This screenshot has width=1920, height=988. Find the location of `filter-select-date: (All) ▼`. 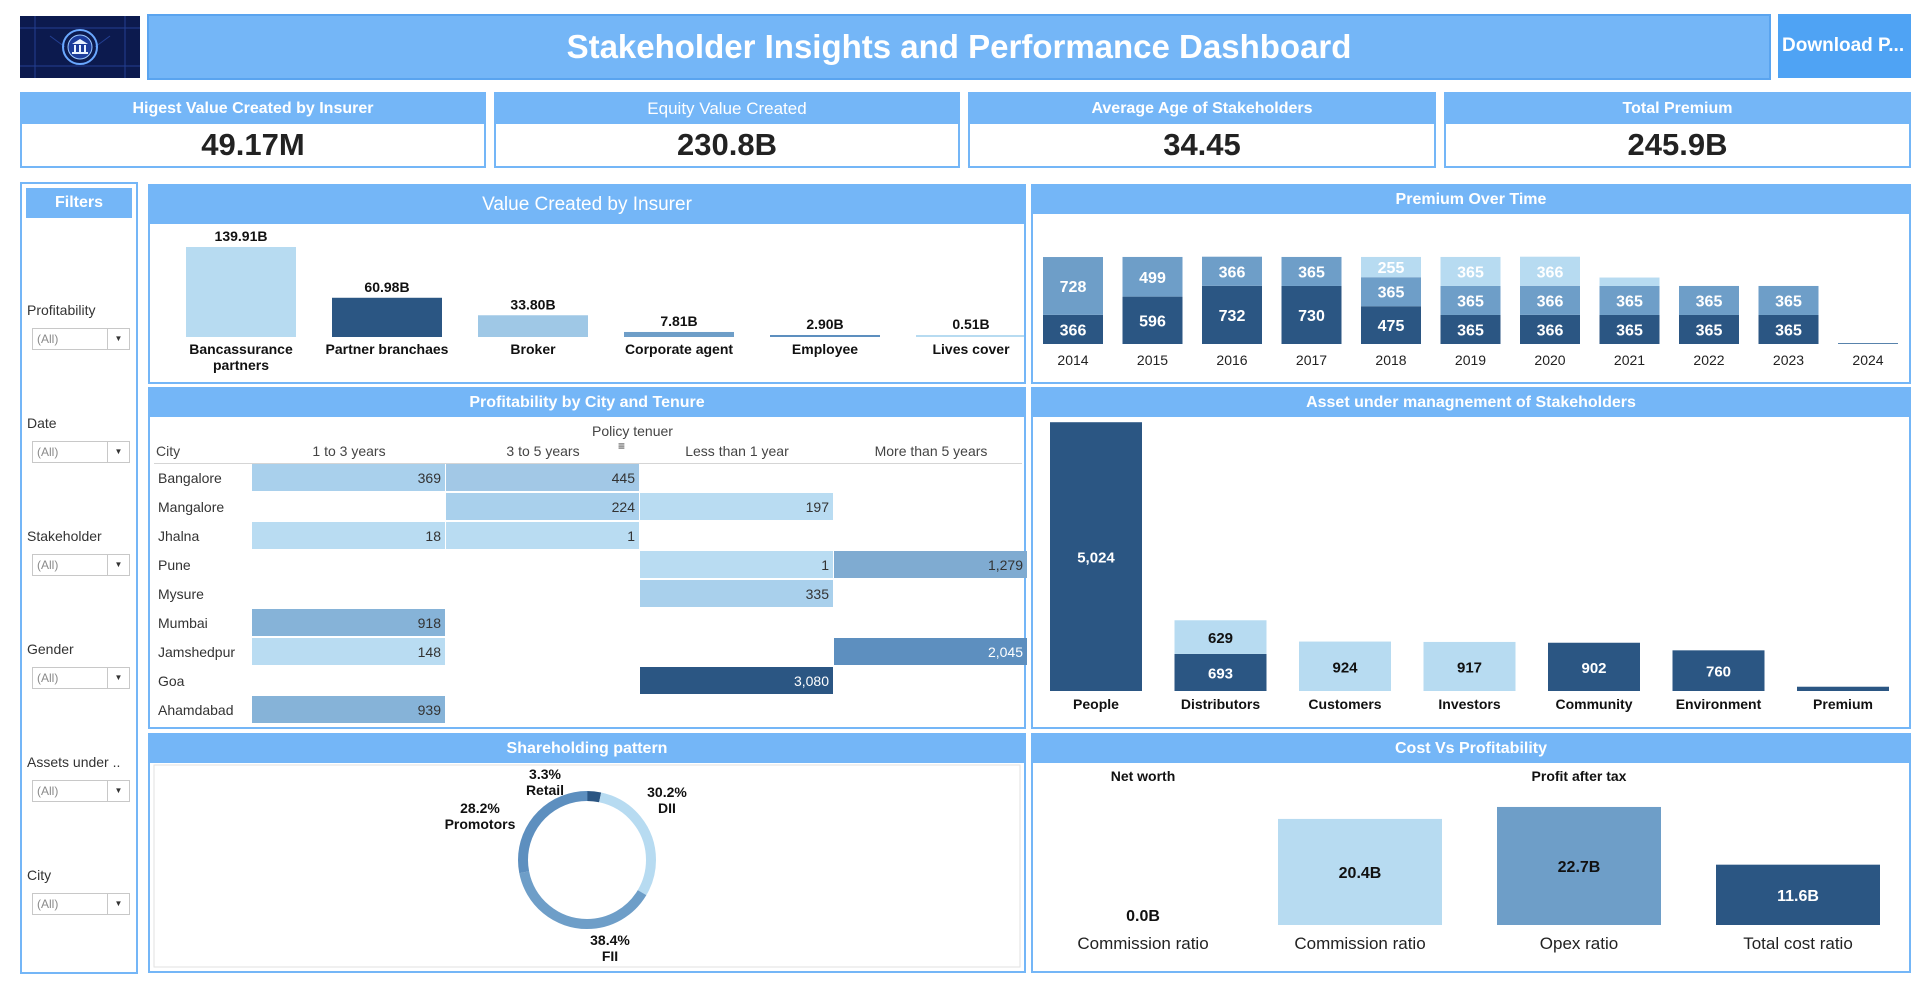

filter-select-date: (All) ▼ is located at coordinates (81, 452).